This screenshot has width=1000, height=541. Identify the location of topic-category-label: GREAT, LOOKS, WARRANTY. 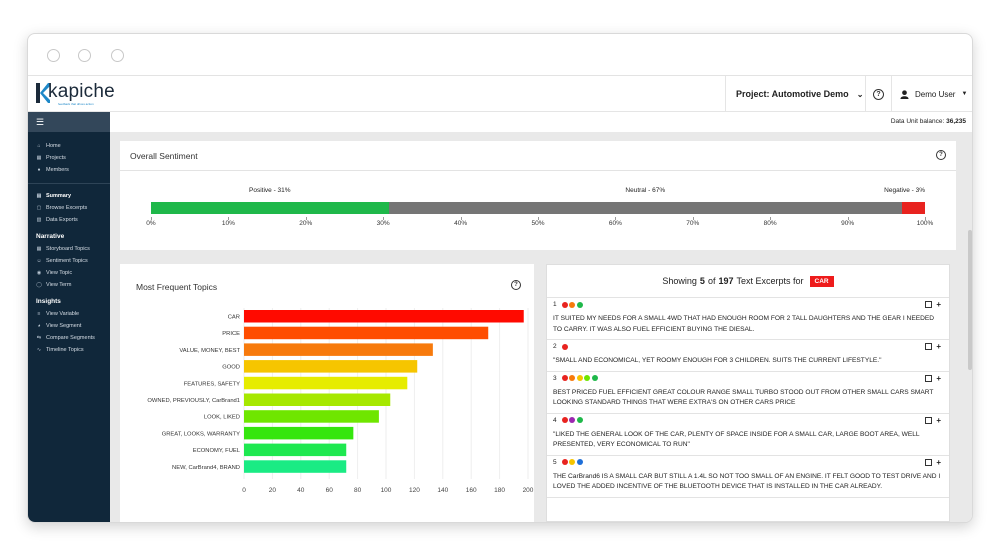
(201, 434).